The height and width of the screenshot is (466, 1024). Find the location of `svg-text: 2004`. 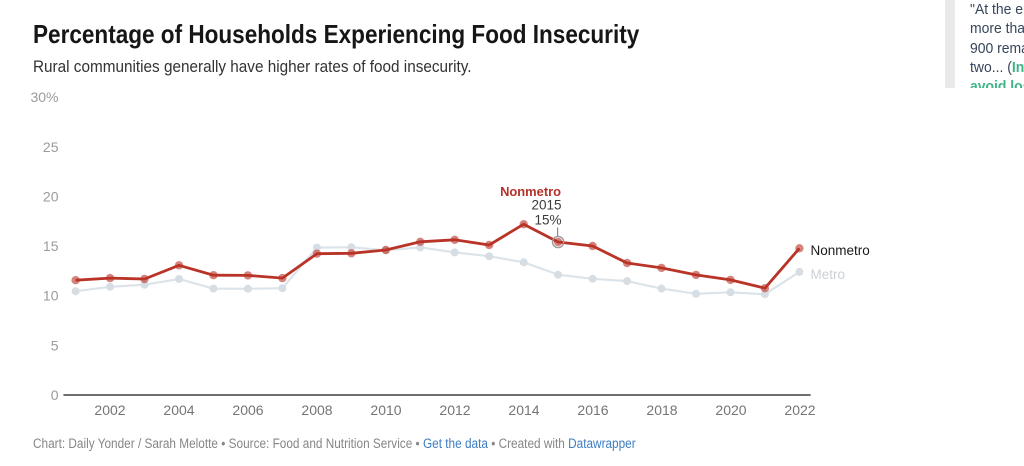

svg-text: 2004 is located at coordinates (178, 410).